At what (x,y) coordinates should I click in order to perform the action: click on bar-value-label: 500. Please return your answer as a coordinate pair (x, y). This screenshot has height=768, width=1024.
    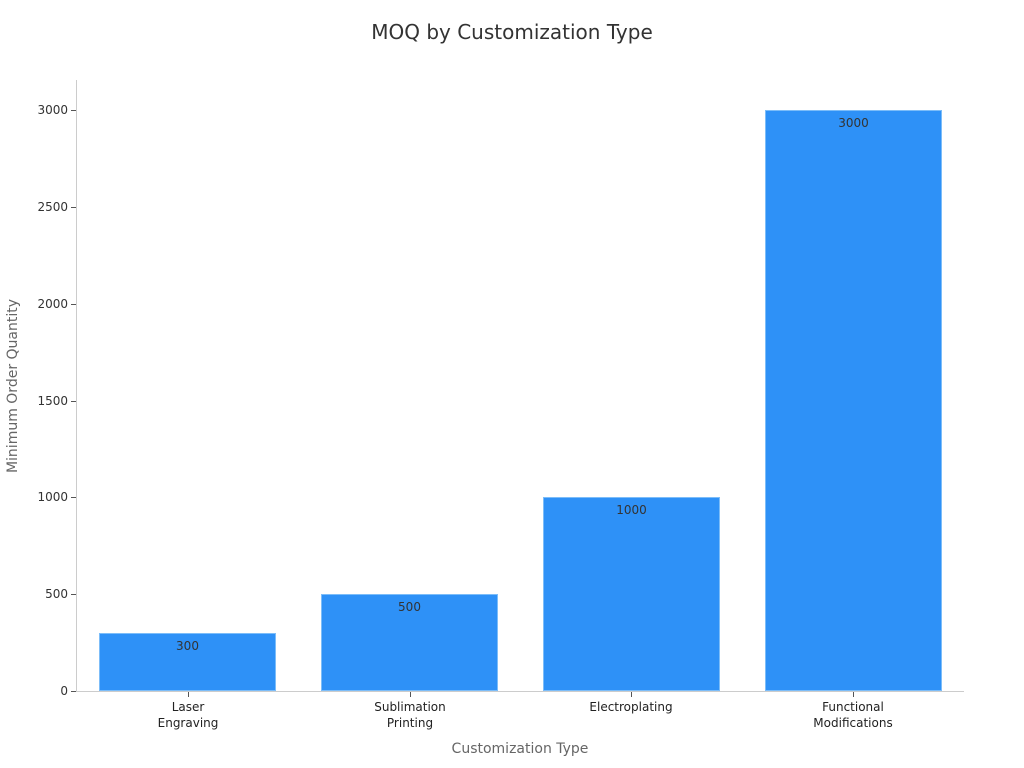
    Looking at the image, I should click on (409, 607).